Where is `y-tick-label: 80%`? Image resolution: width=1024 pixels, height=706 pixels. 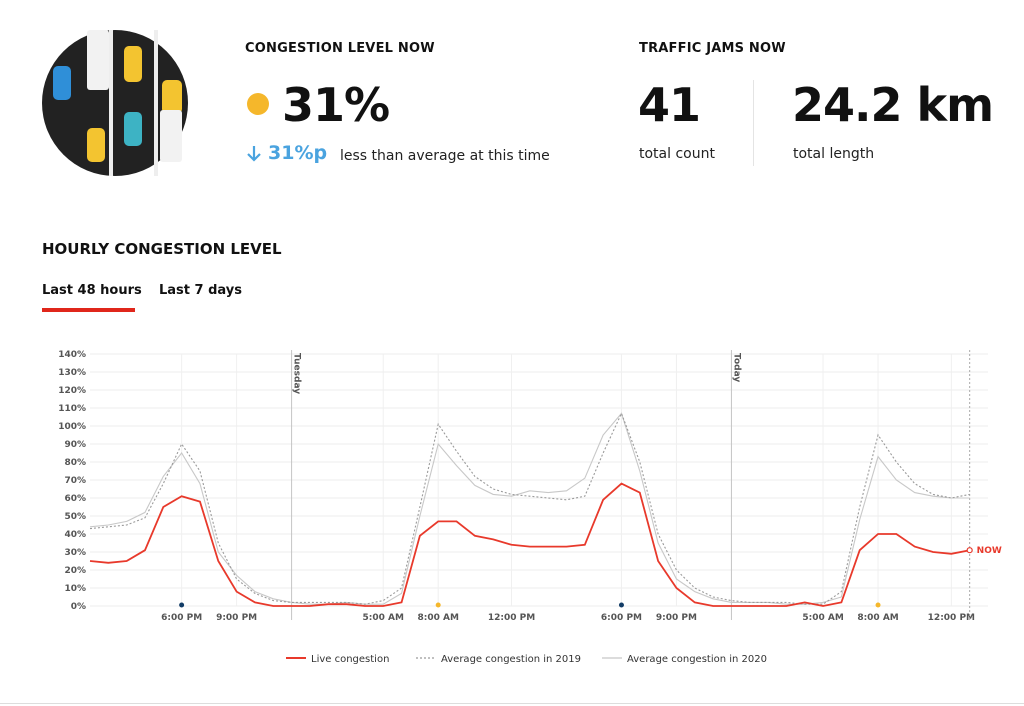
y-tick-label: 80% is located at coordinates (75, 463).